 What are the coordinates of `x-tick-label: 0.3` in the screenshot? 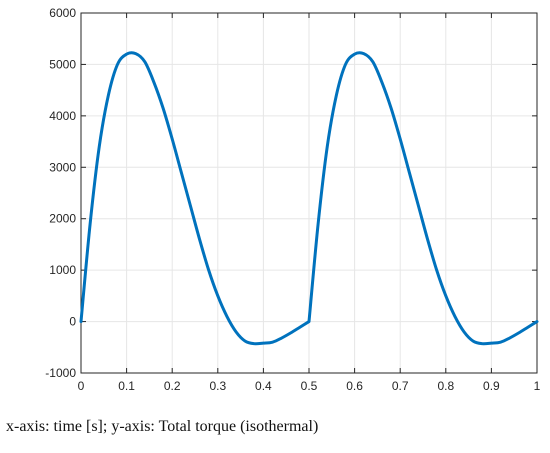 It's located at (217, 386).